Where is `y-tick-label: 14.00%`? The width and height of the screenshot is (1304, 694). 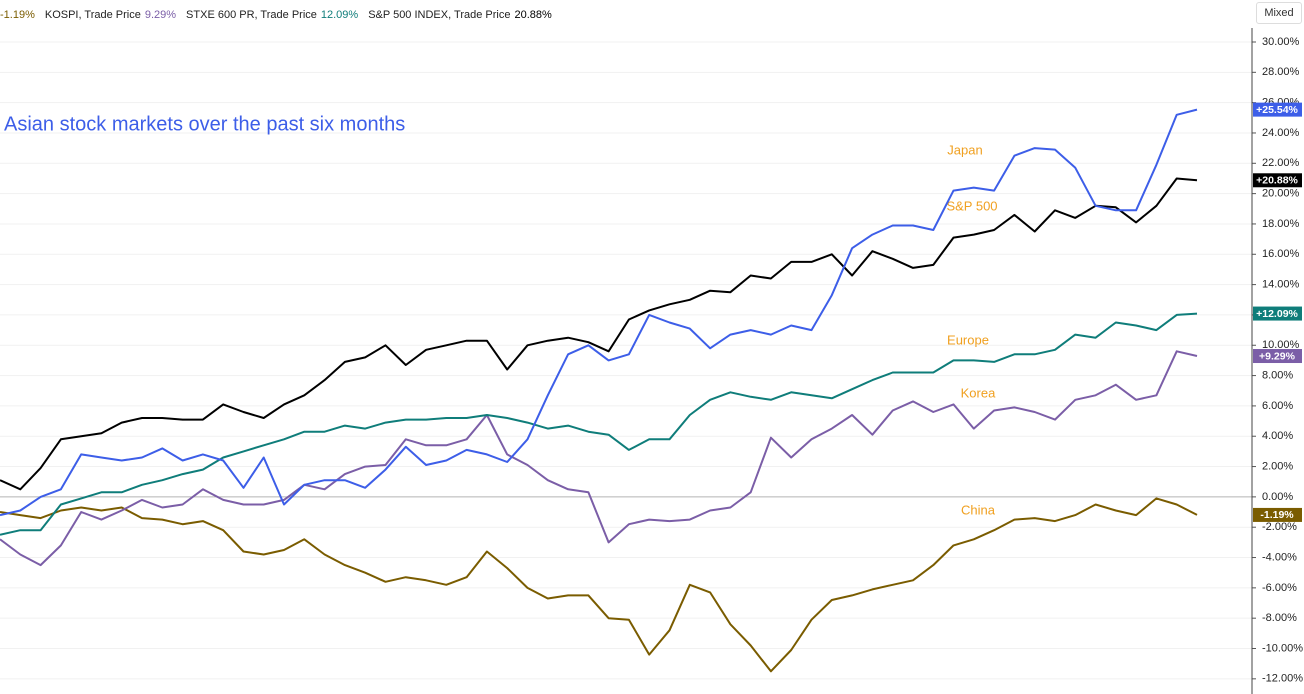
y-tick-label: 14.00% is located at coordinates (1281, 285).